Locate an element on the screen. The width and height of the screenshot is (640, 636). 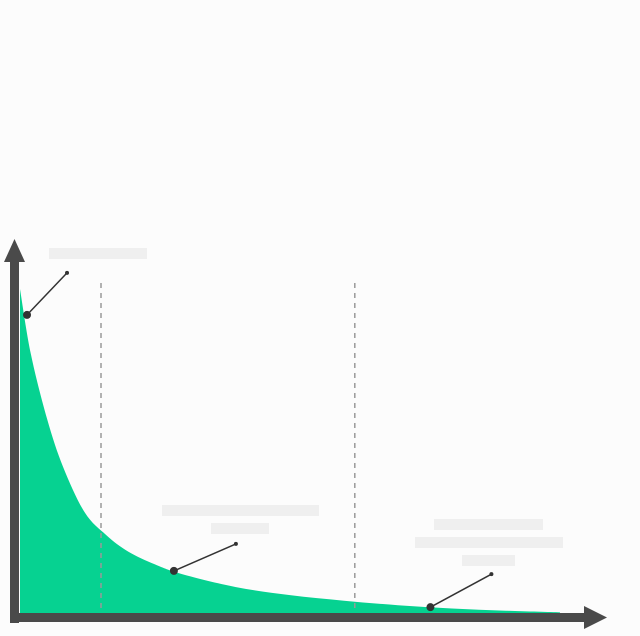
y-axis-line is located at coordinates (14, 440).